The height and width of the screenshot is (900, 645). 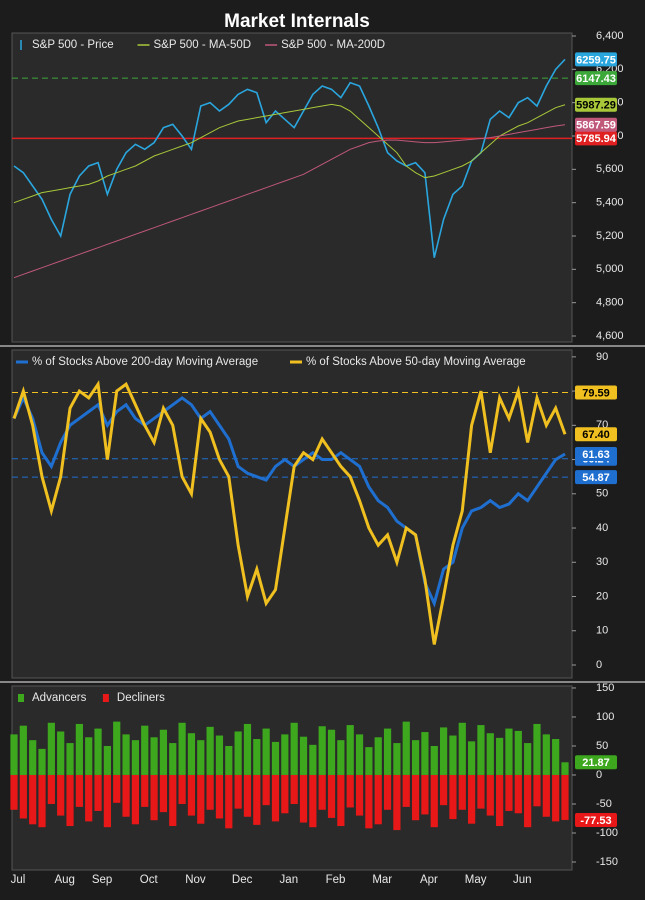 What do you see at coordinates (382, 880) in the screenshot?
I see `x-tick-label: Mar` at bounding box center [382, 880].